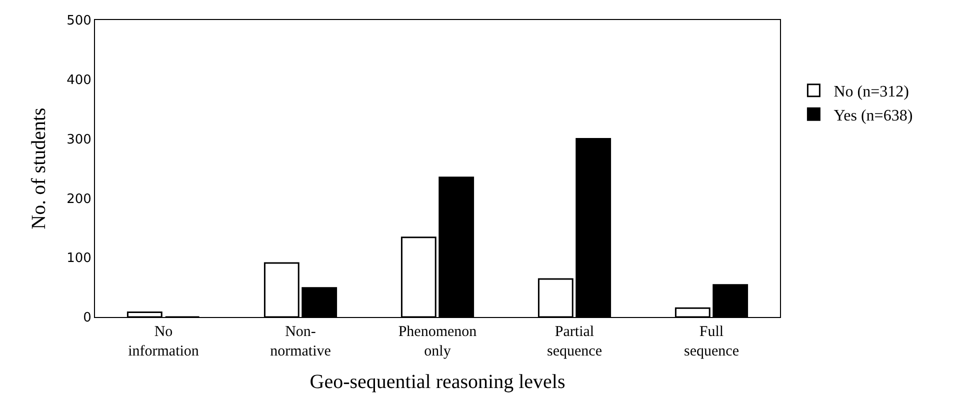  What do you see at coordinates (87, 318) in the screenshot?
I see `y-tick-label: 0` at bounding box center [87, 318].